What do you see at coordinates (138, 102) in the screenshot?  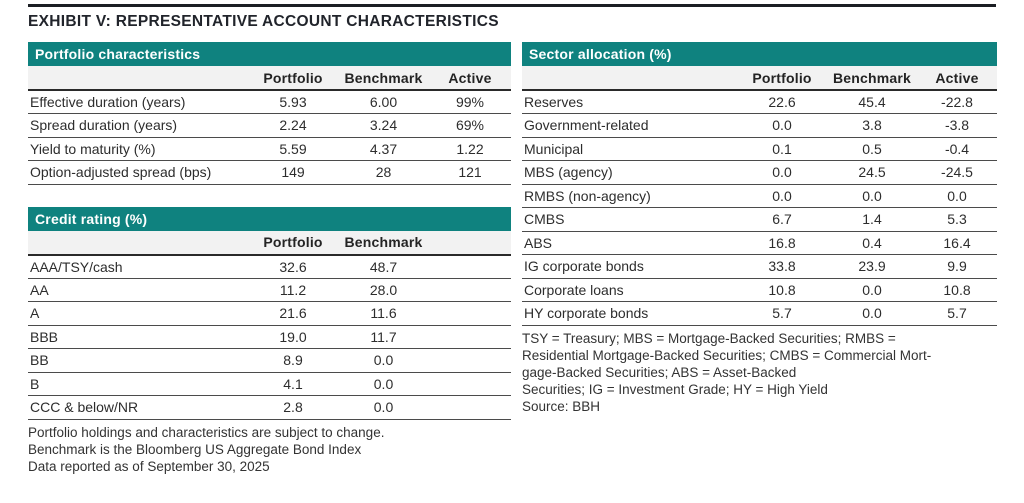 I see `row-label: Effective duration (years)` at bounding box center [138, 102].